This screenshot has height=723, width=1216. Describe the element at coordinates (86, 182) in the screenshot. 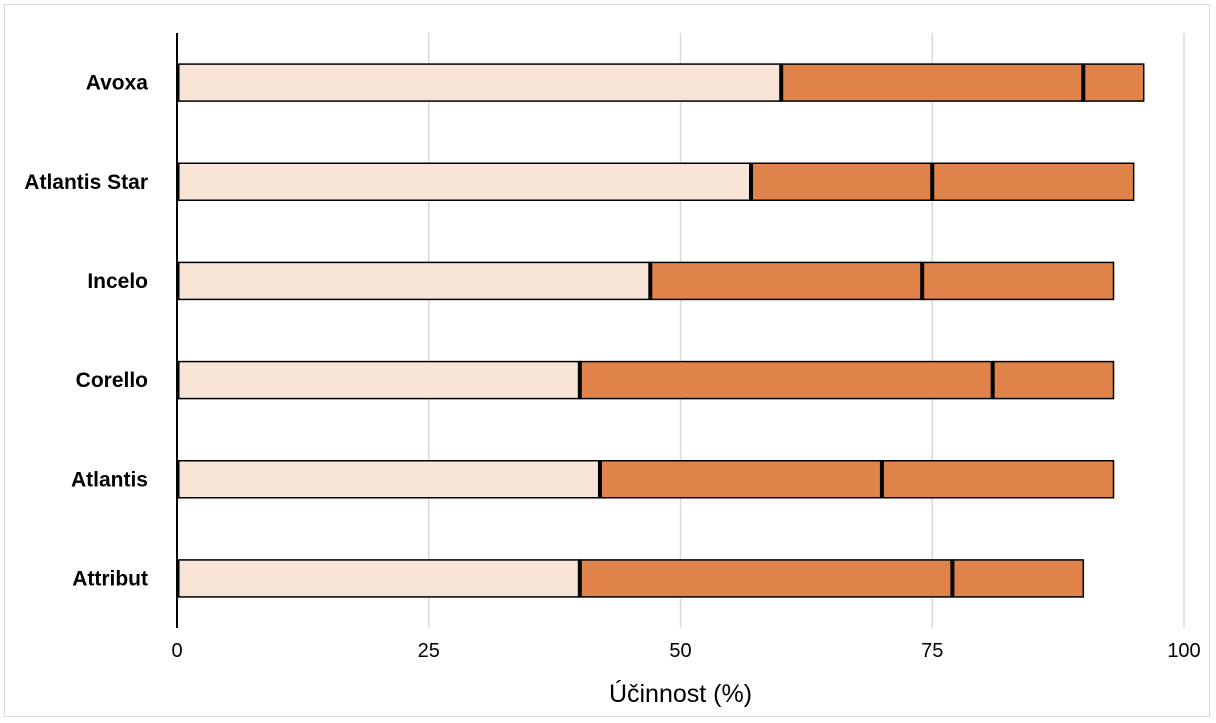

I see `y-category-label-atlantis-star: Atlantis Star` at that location.